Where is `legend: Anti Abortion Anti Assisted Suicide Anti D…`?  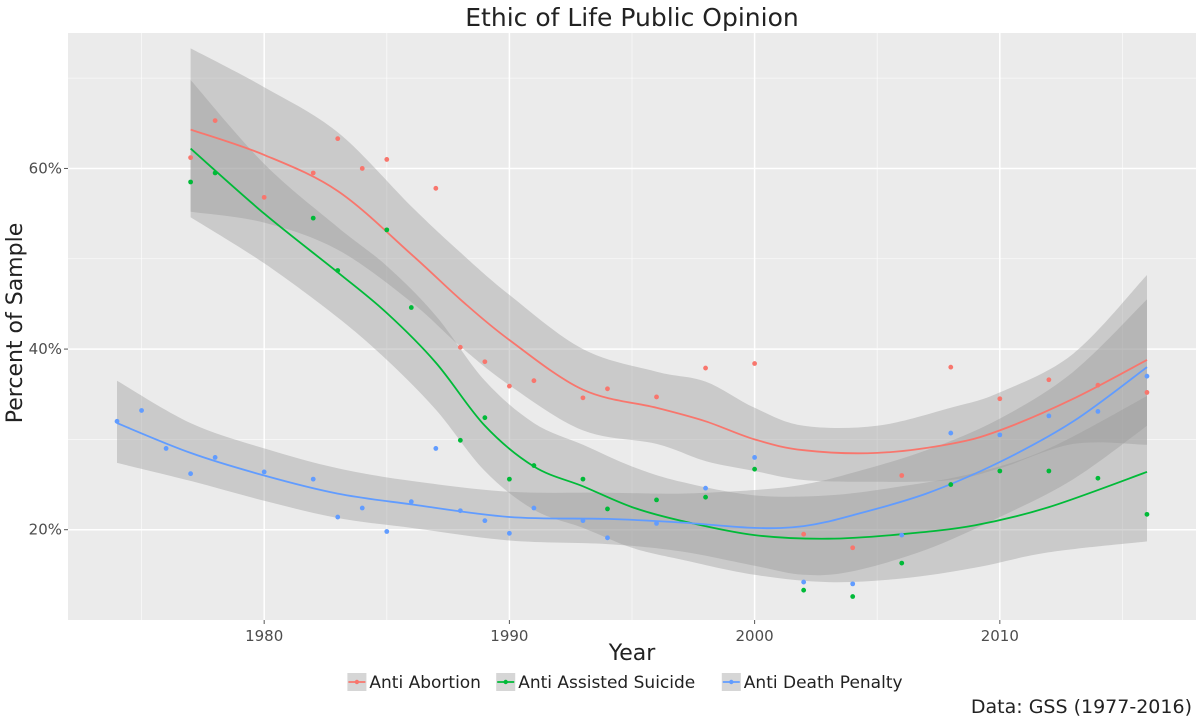
legend: Anti Abortion Anti Assisted Suicide Anti D… is located at coordinates (625, 683).